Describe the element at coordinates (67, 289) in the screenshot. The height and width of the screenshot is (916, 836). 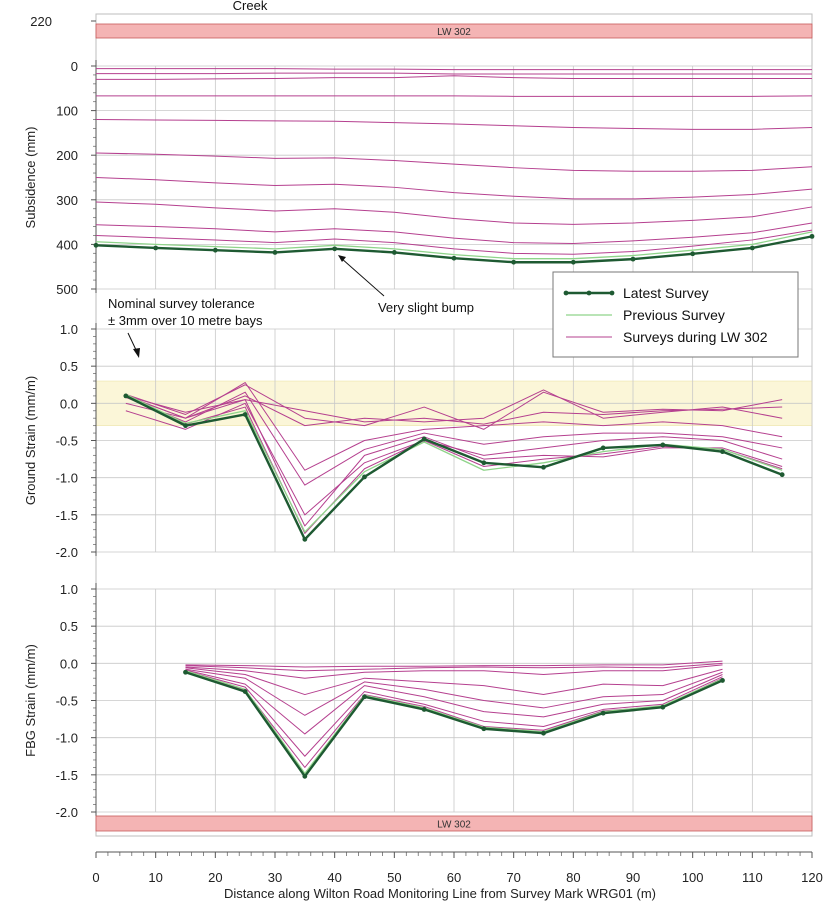
I see `y-tick-label: 500` at that location.